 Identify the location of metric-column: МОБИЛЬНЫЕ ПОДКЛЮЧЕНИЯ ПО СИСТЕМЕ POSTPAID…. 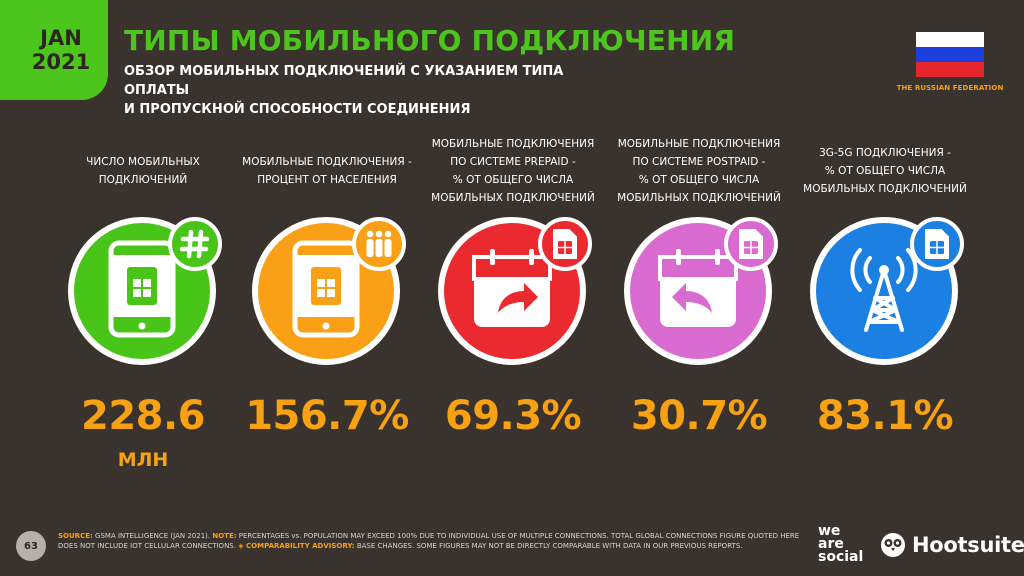
(699, 305).